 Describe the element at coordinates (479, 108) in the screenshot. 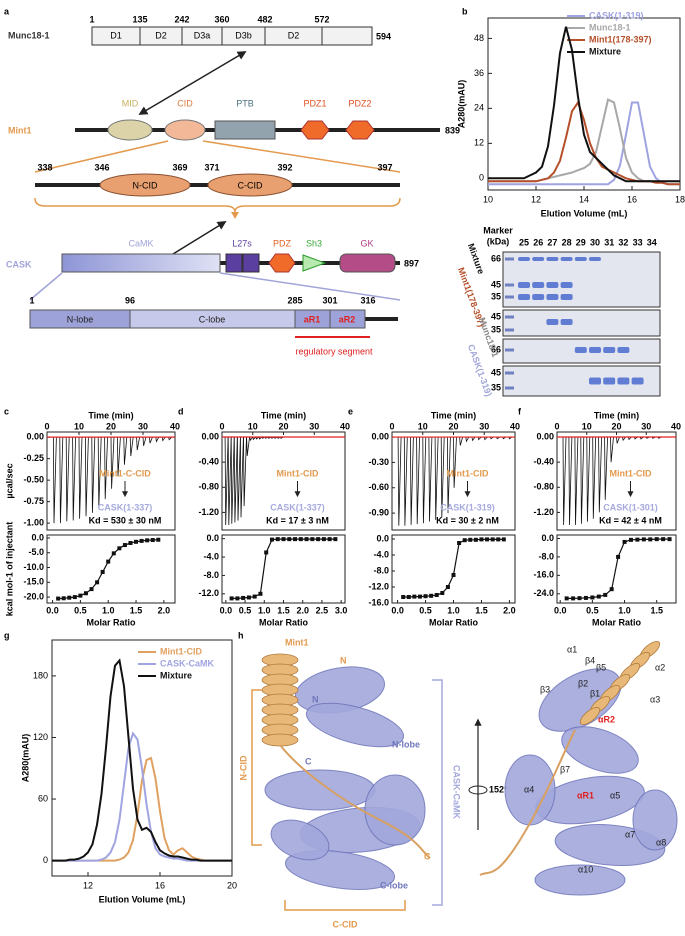

I see `y-tick-label: 24` at that location.